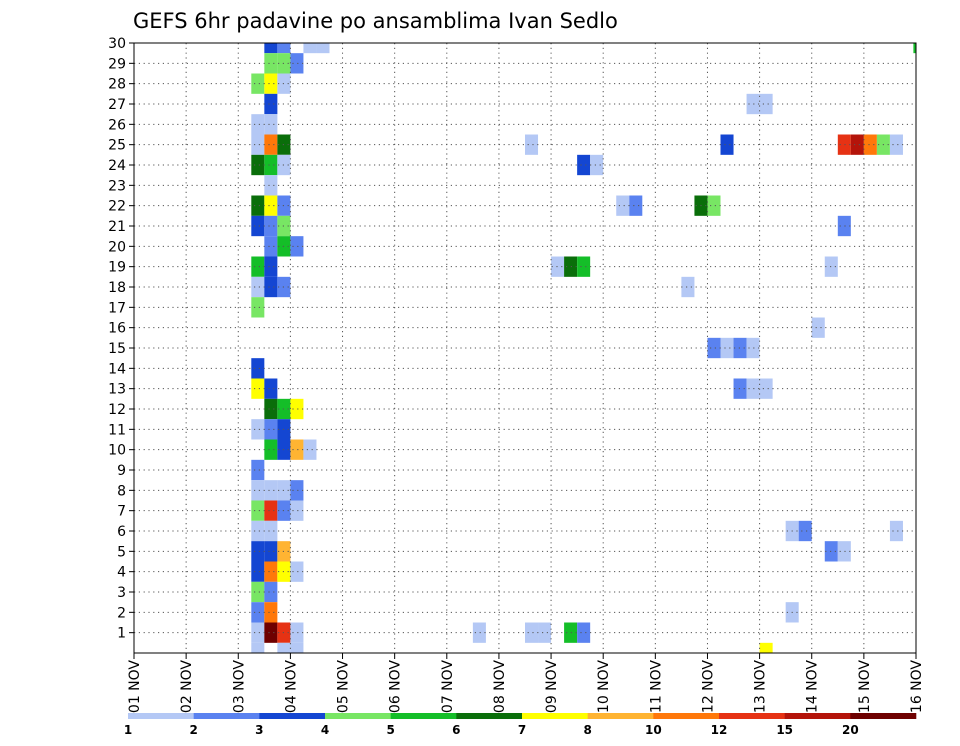 The height and width of the screenshot is (746, 960). What do you see at coordinates (271, 531) in the screenshot?
I see `cell-member-6-day-2.5` at bounding box center [271, 531].